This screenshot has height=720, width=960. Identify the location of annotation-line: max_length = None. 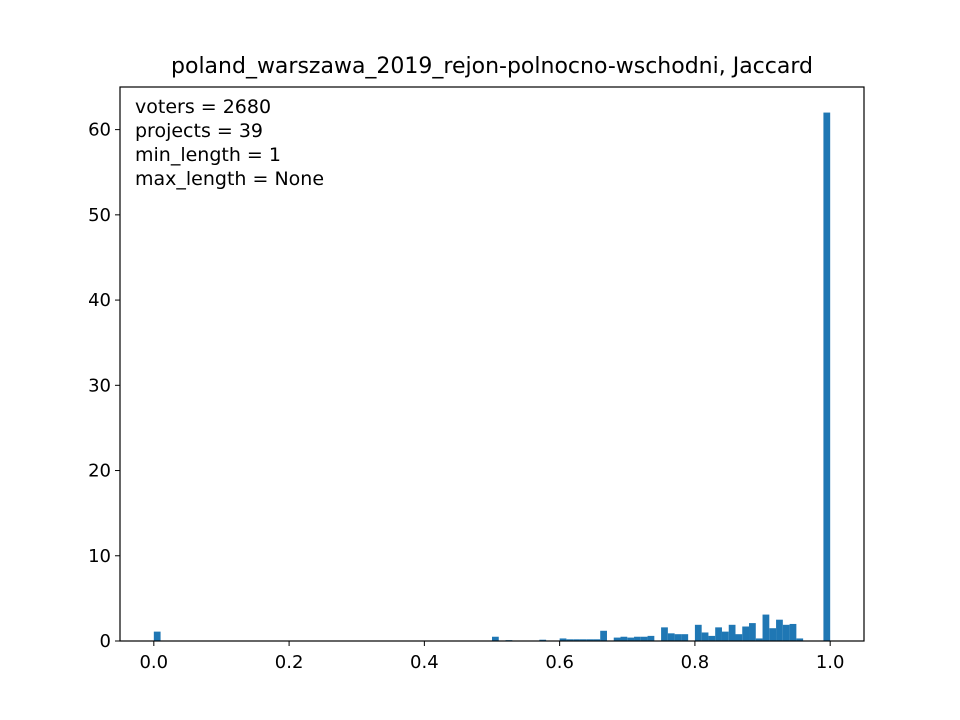
(229, 179).